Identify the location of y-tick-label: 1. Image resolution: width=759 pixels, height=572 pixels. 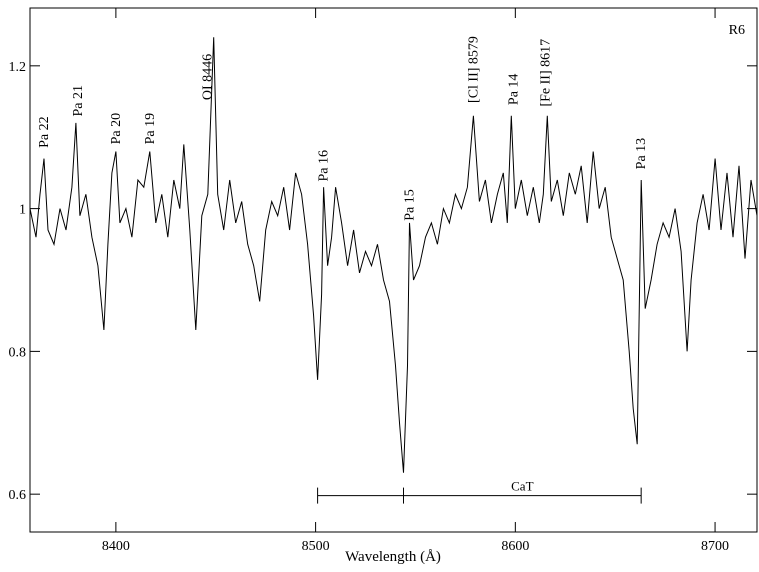
(22, 210).